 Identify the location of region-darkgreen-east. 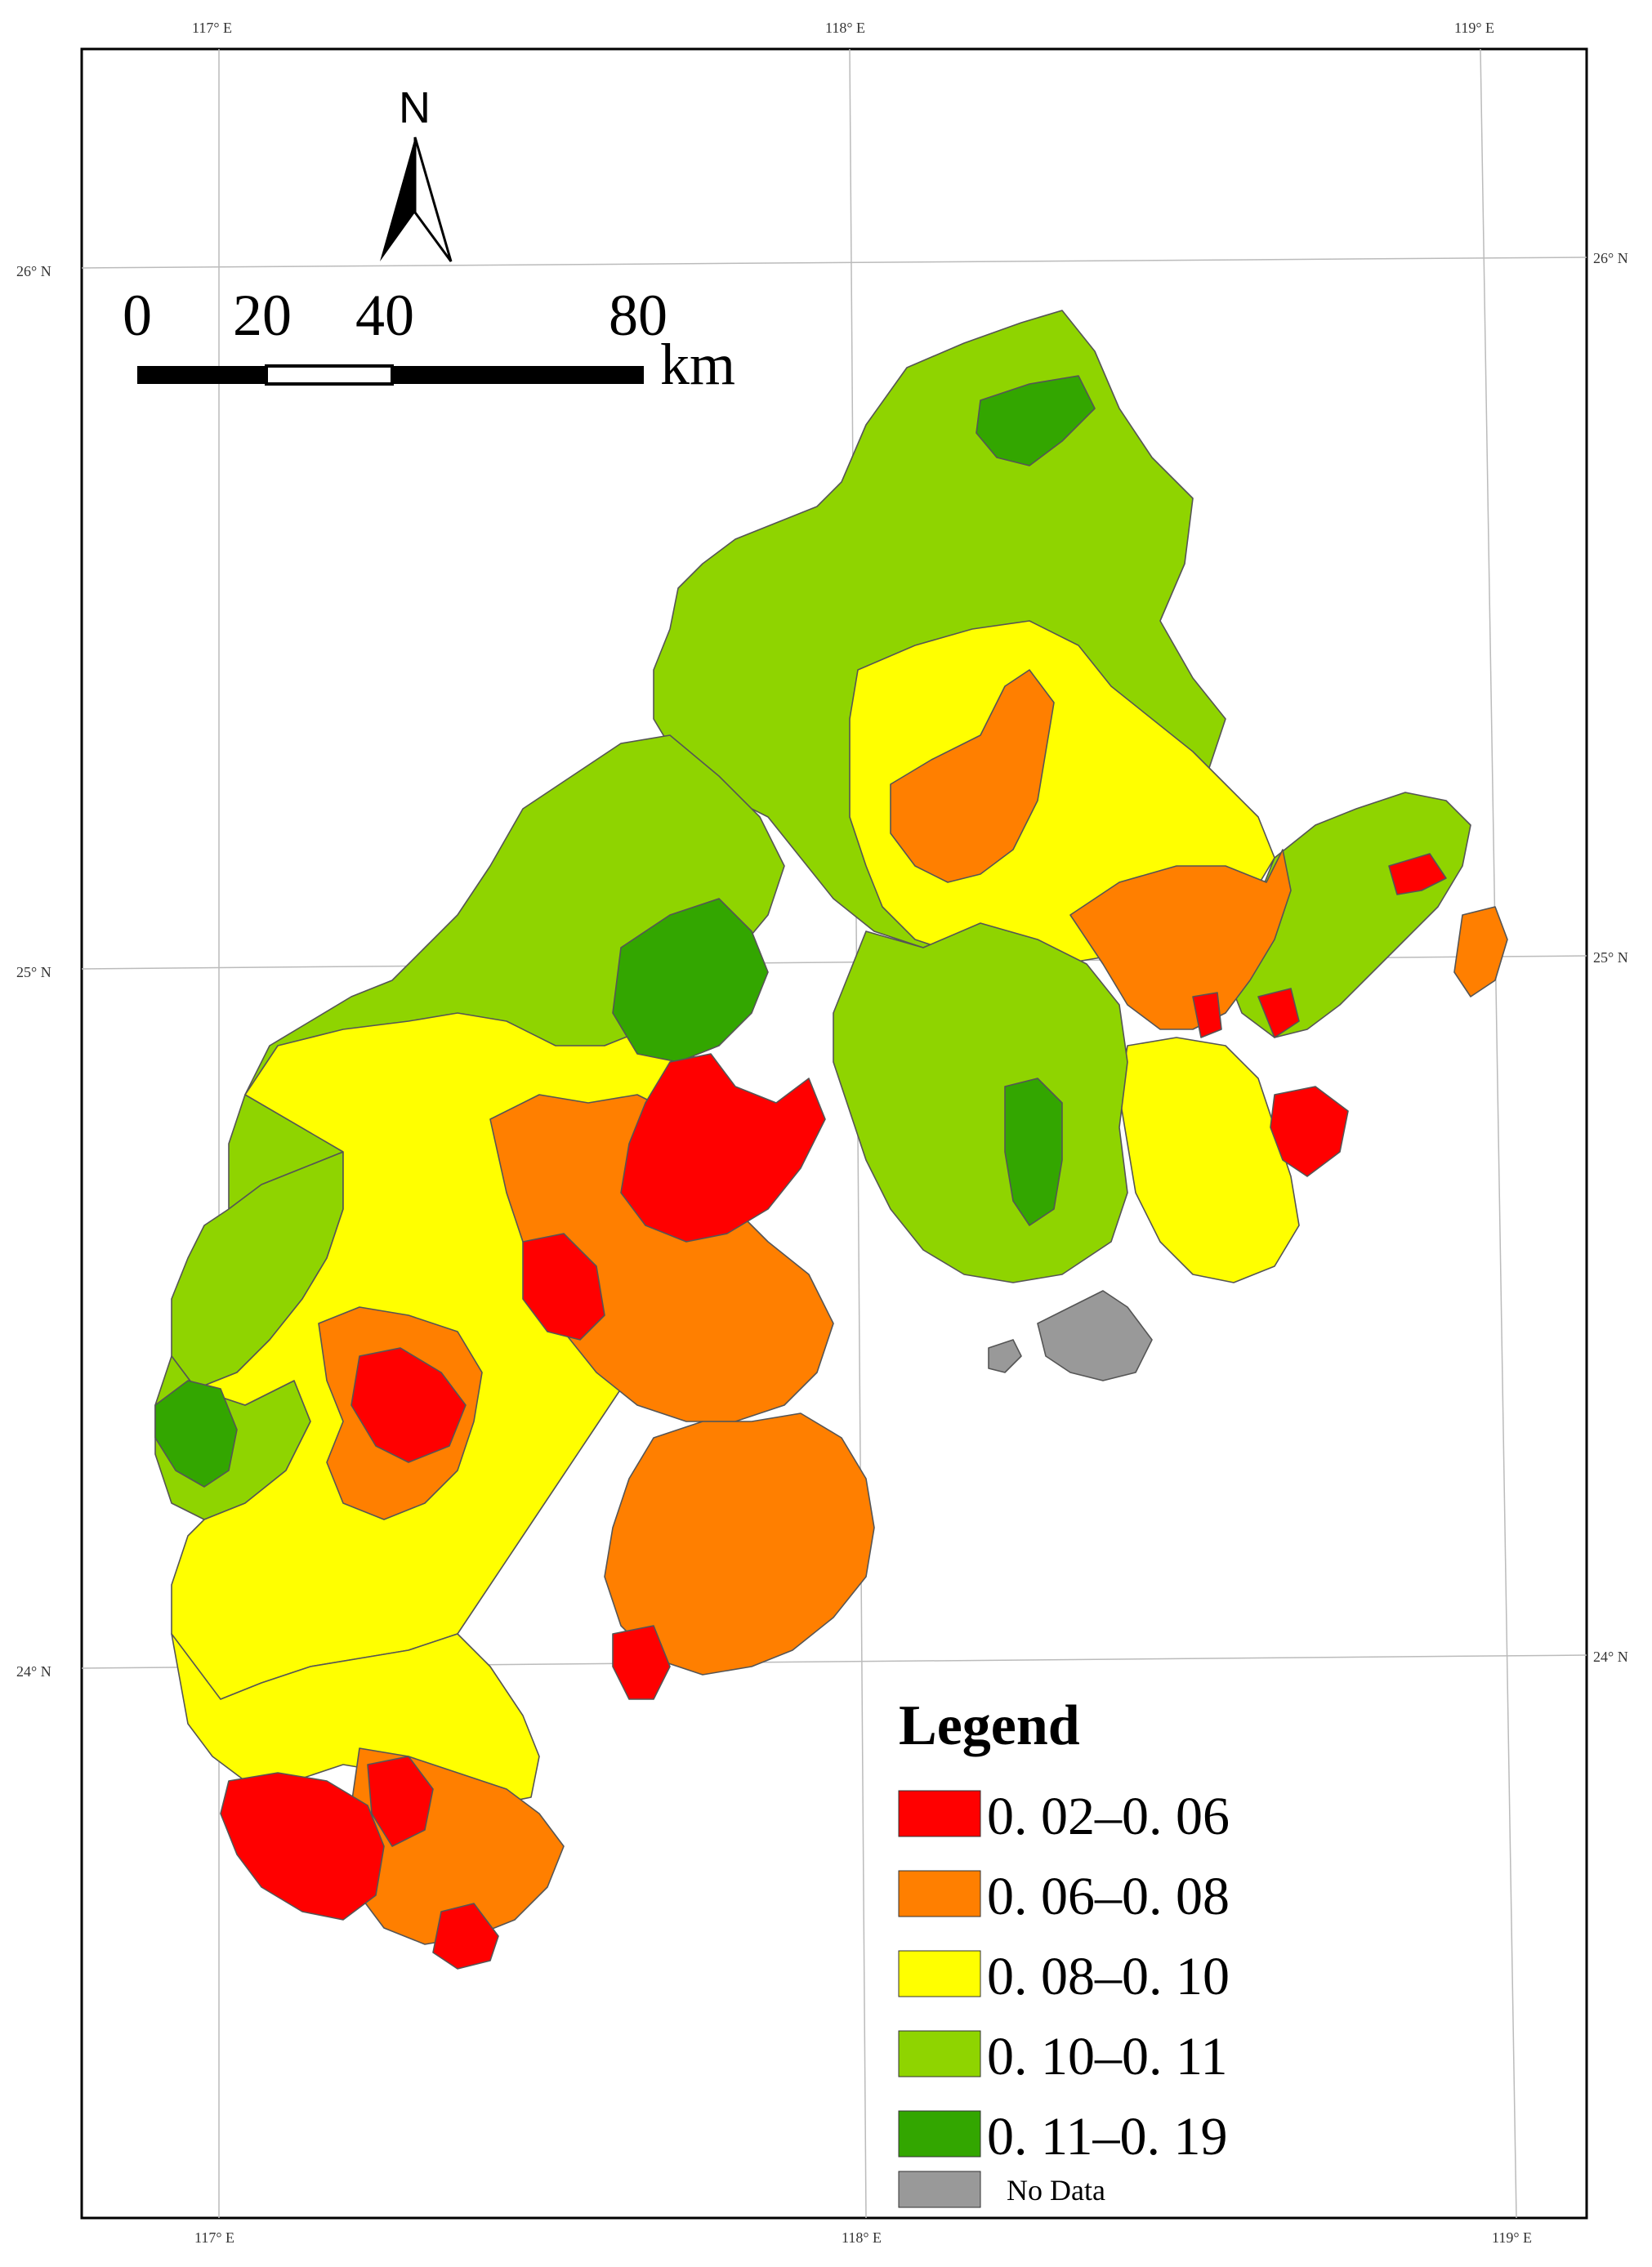
(1033, 1152).